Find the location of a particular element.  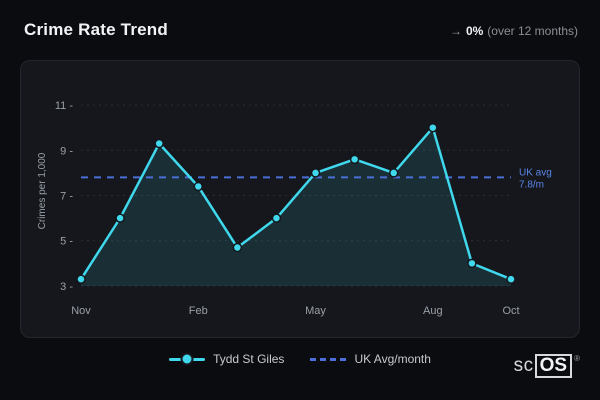

svg-text: 5 - is located at coordinates (66, 242).